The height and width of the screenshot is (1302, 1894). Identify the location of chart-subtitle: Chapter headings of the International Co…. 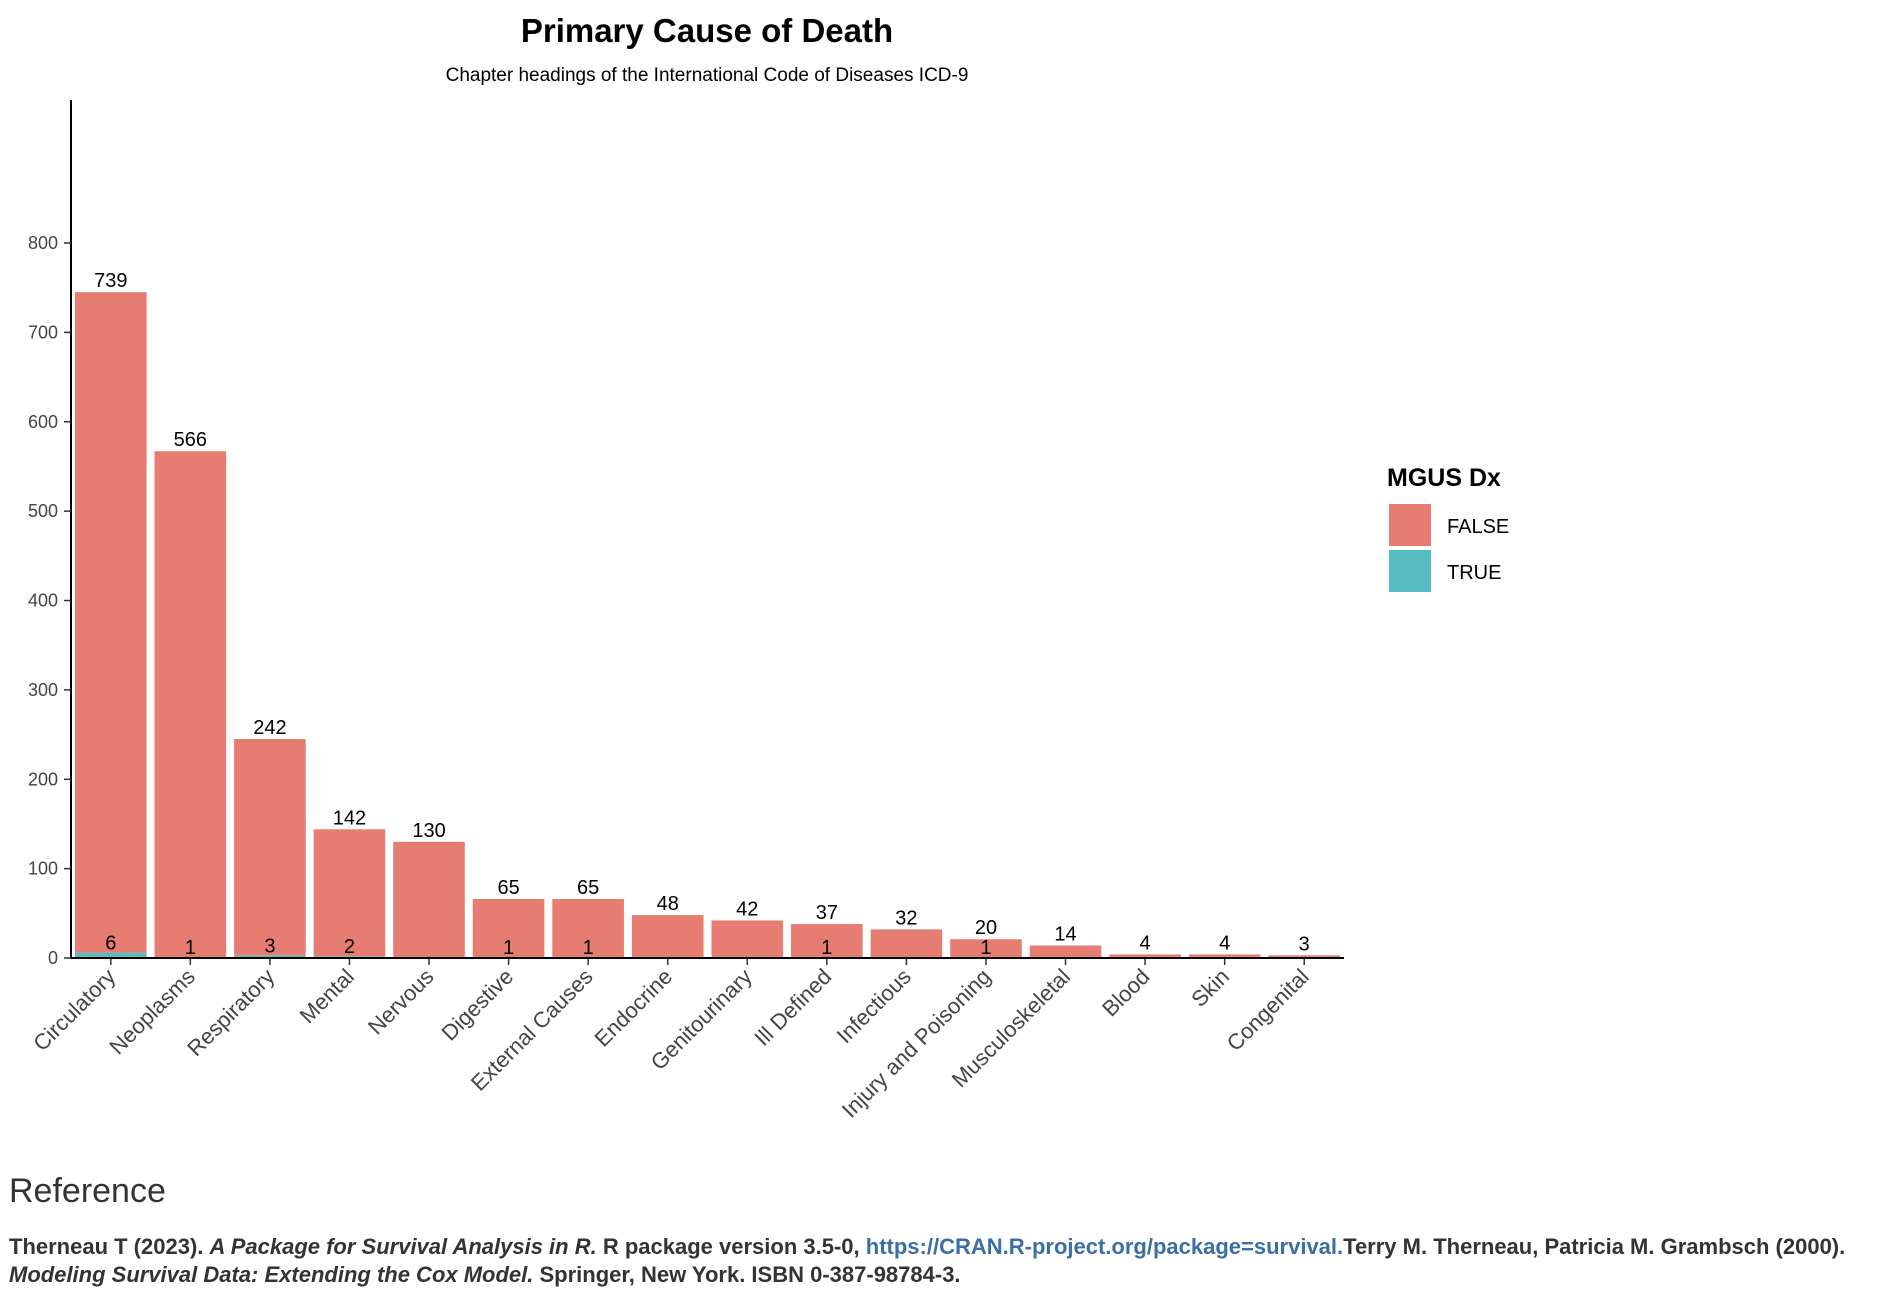
(707, 75).